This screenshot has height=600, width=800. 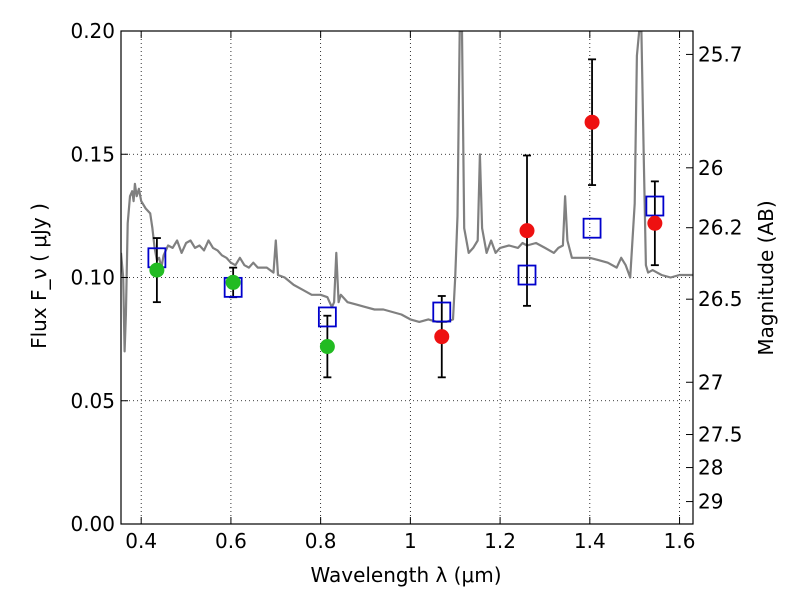 What do you see at coordinates (321, 541) in the screenshot?
I see `x-tick-label: 0.8` at bounding box center [321, 541].